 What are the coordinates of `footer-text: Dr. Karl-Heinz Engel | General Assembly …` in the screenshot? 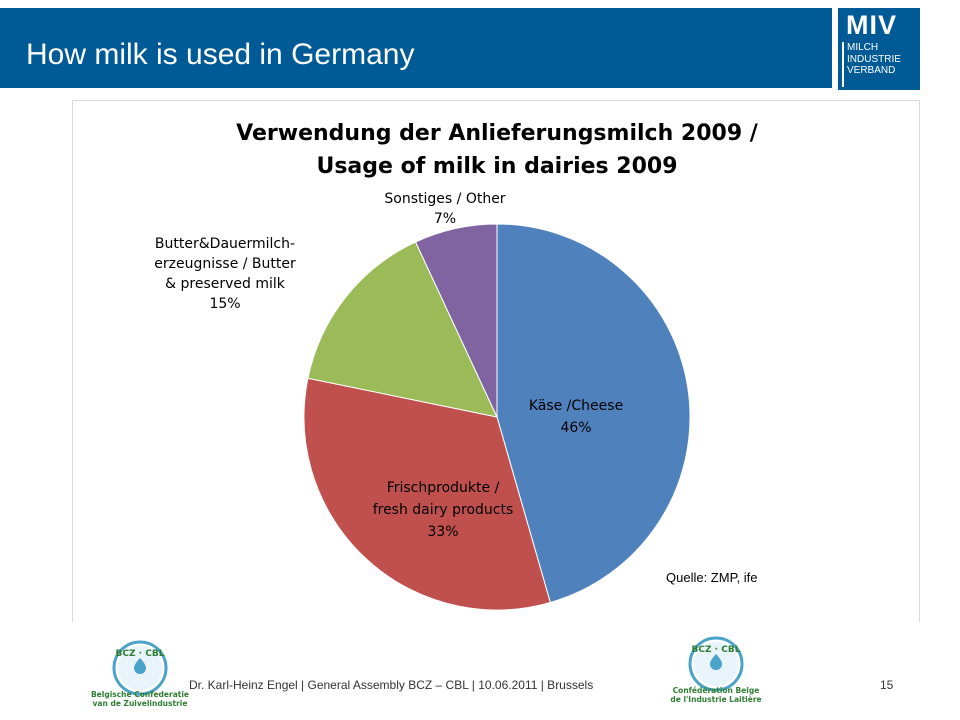 It's located at (391, 685).